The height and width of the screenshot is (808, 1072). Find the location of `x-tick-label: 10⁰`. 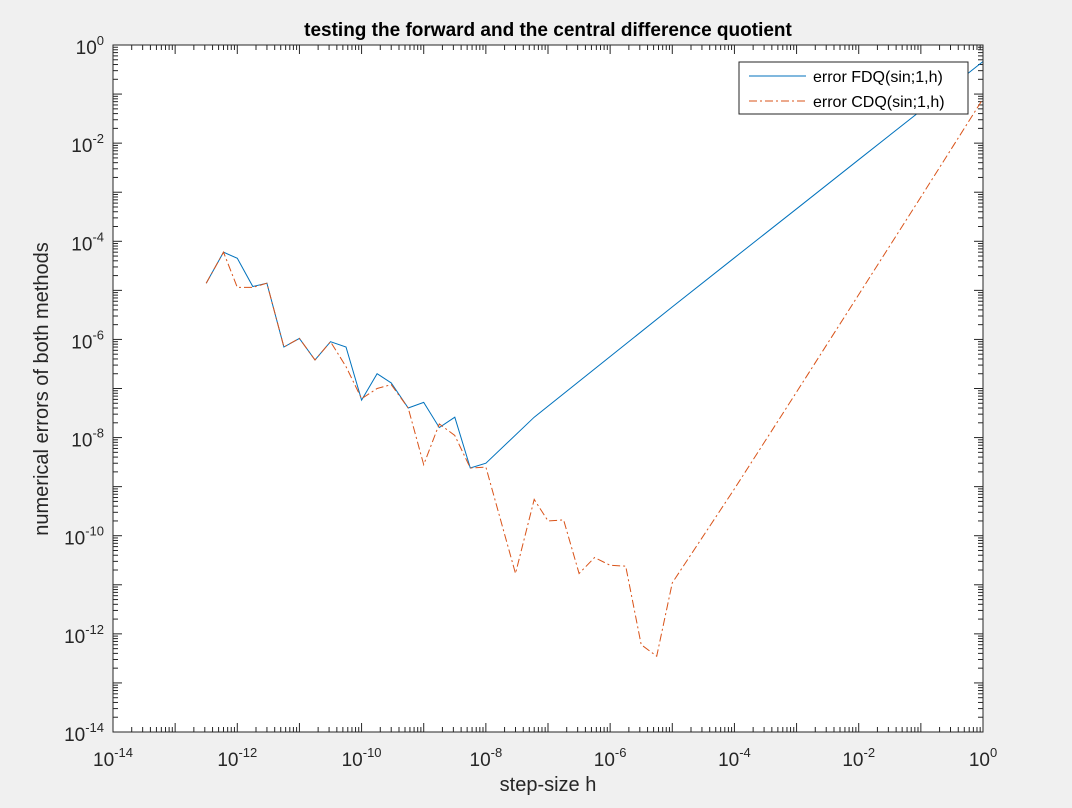

x-tick-label: 10⁰ is located at coordinates (983, 758).